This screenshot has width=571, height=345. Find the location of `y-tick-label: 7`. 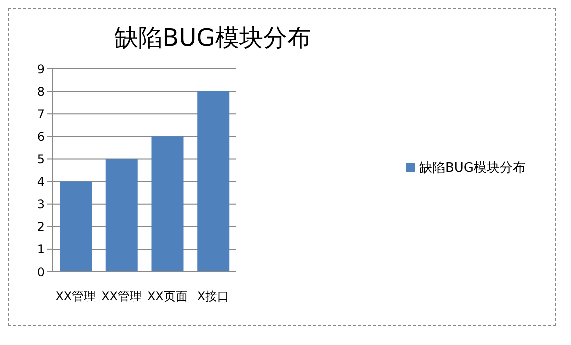

y-tick-label: 7 is located at coordinates (41, 114).